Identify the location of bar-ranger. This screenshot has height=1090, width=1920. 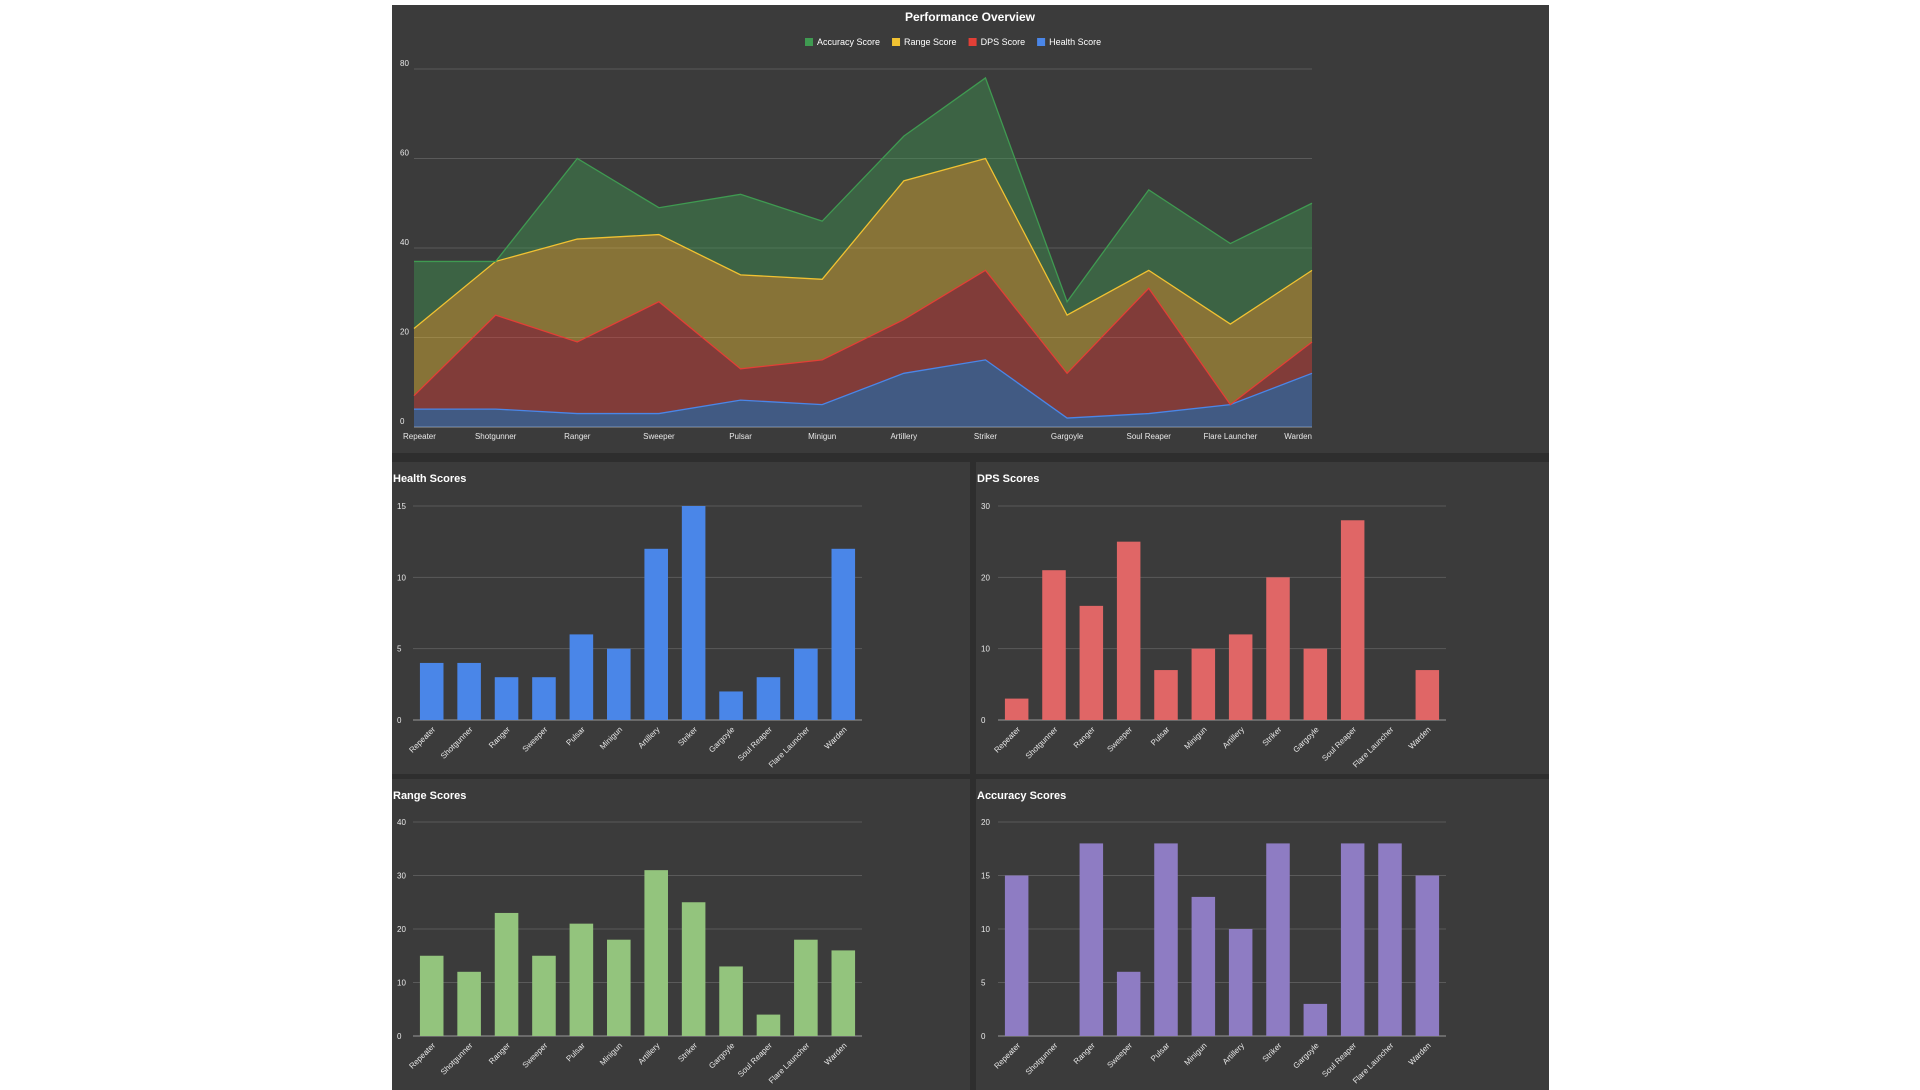
(1091, 939).